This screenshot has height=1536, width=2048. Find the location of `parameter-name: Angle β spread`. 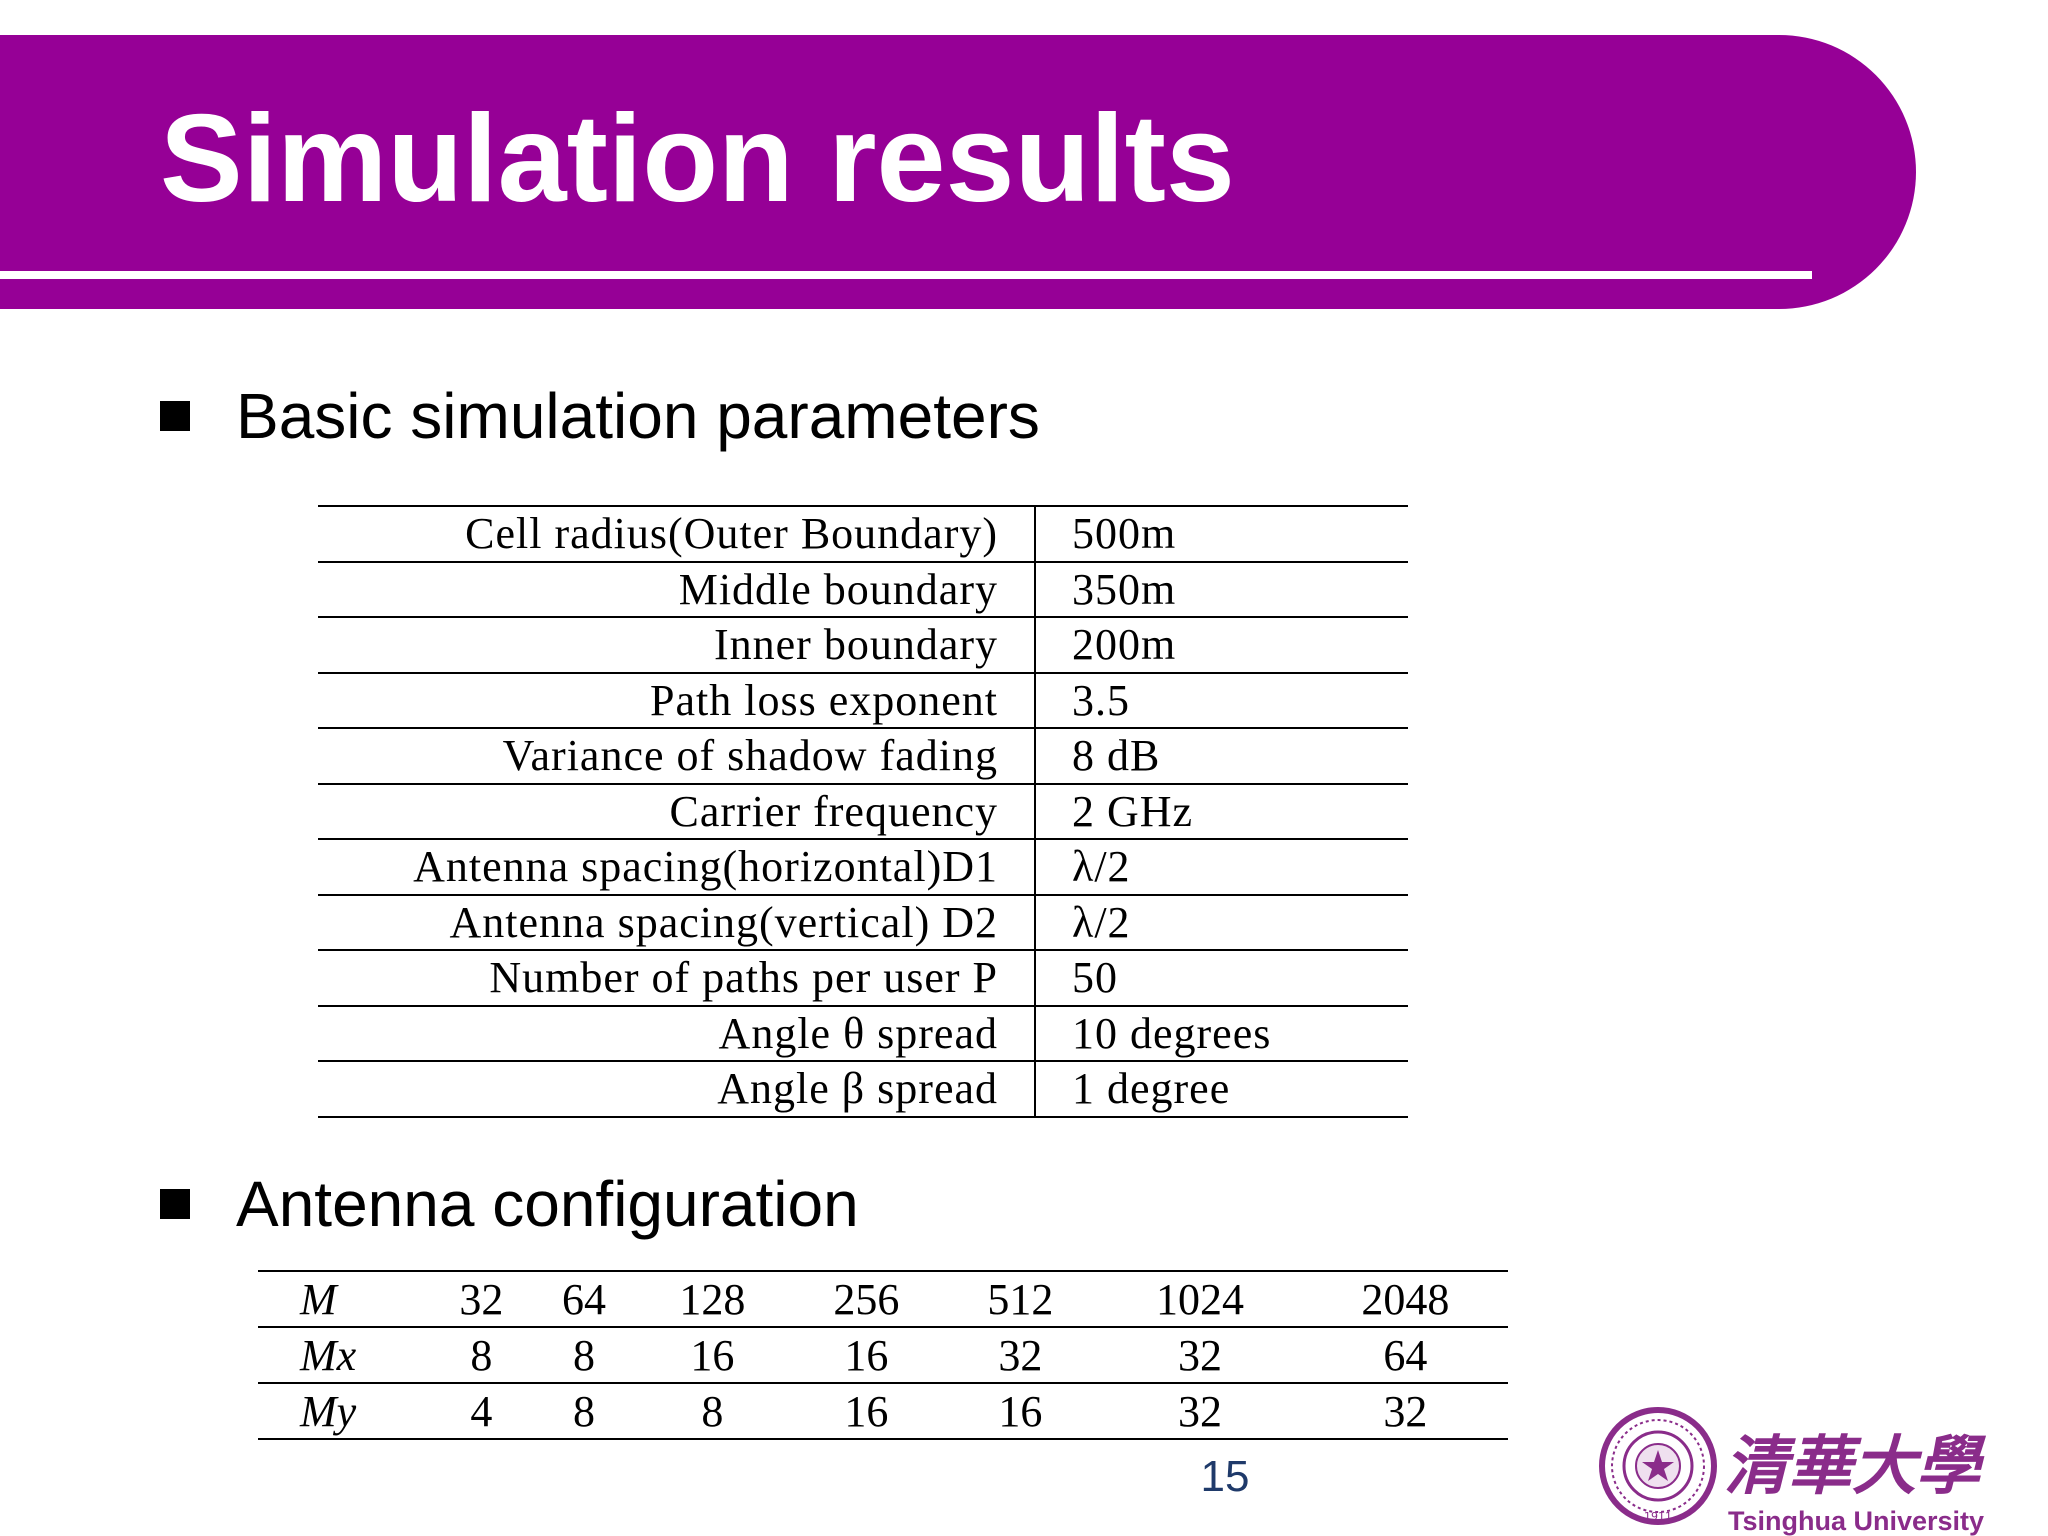

parameter-name: Angle β spread is located at coordinates (677, 1089).